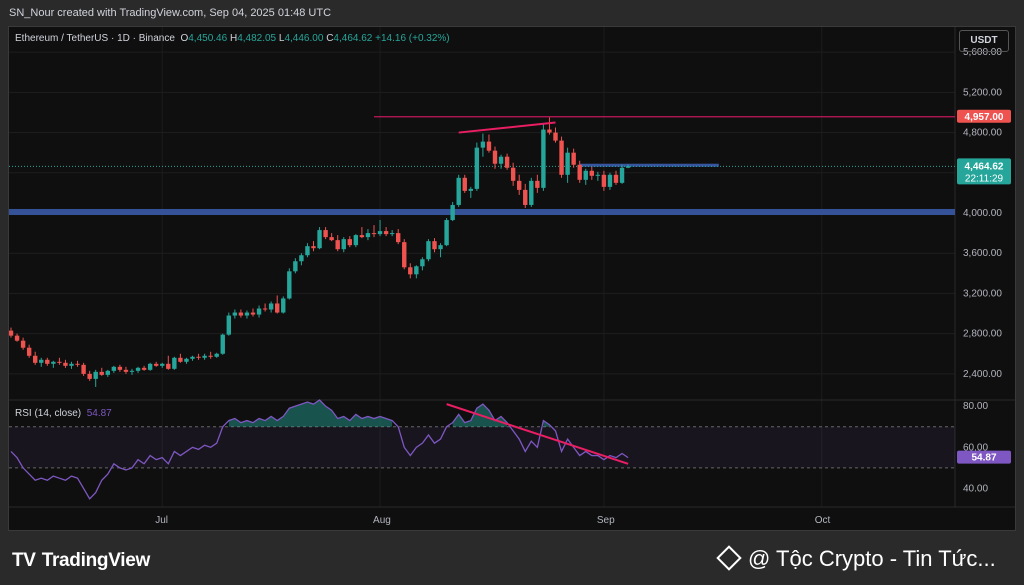  Describe the element at coordinates (48, 413) in the screenshot. I see `rsi-label: RSI (14, close)` at that location.